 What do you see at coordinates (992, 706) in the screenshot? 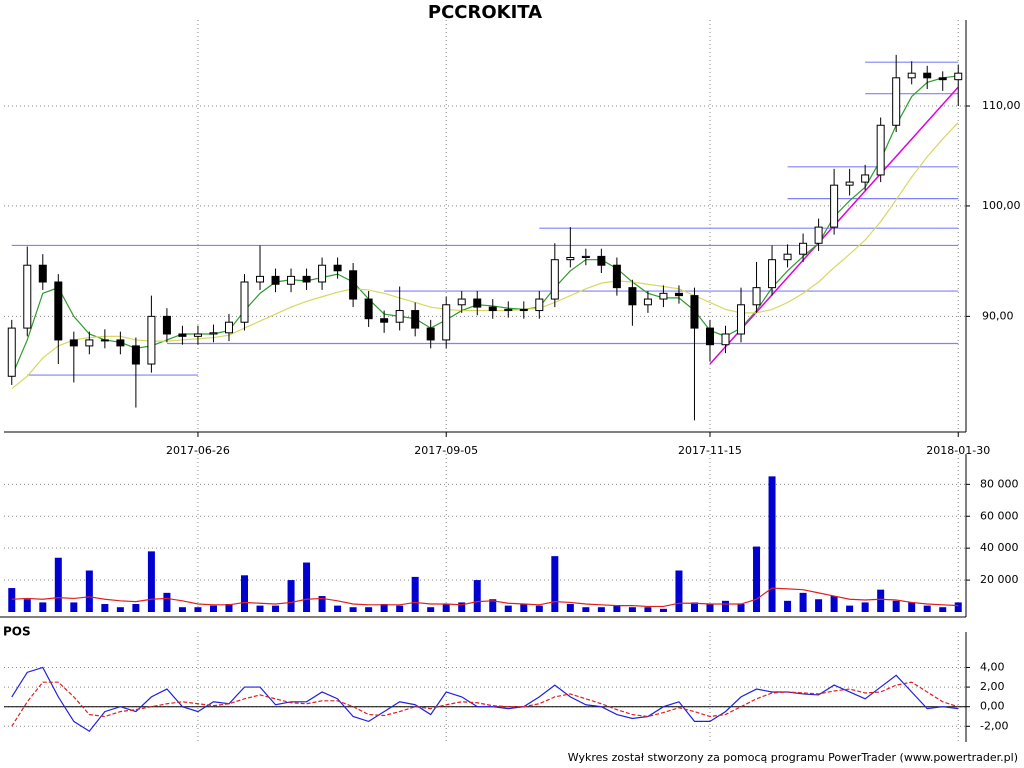
I see `y-tick-label: 0,00` at bounding box center [992, 706].